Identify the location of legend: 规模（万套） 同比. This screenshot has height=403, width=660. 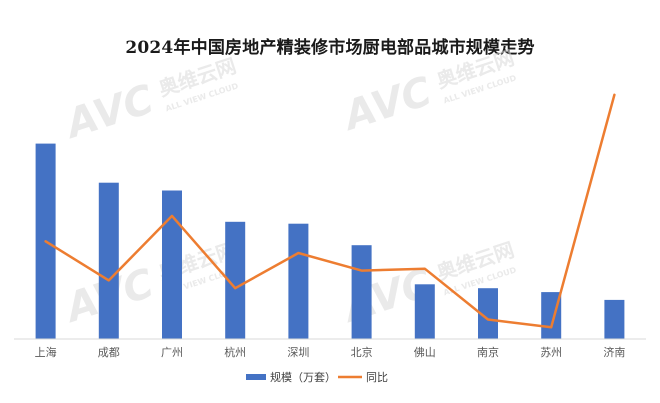
(317, 377).